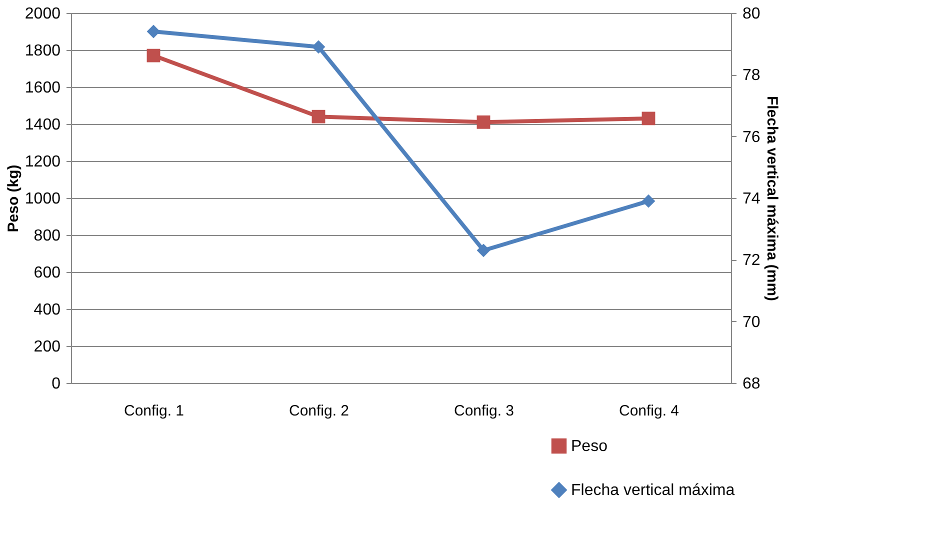 Image resolution: width=940 pixels, height=554 pixels. Describe the element at coordinates (47, 347) in the screenshot. I see `y-tick-label: 200` at that location.